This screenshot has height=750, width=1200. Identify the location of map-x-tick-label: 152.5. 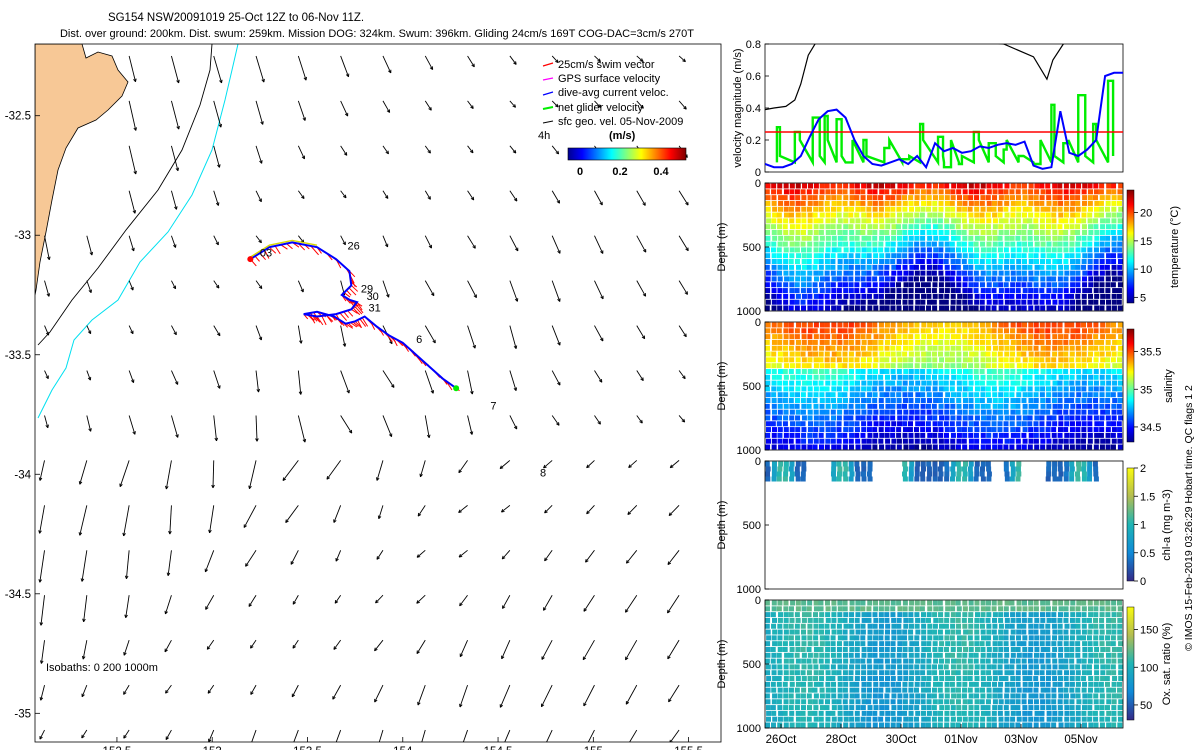
(117, 748).